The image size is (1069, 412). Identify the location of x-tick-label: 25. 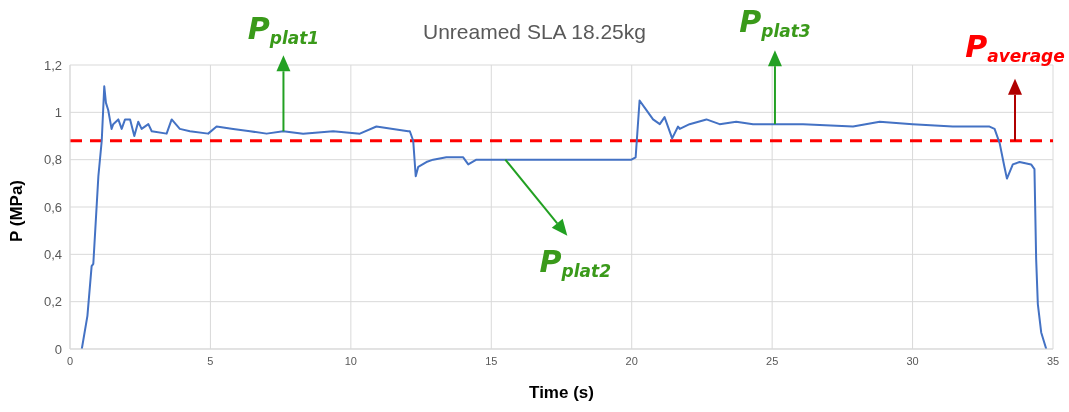
(772, 360).